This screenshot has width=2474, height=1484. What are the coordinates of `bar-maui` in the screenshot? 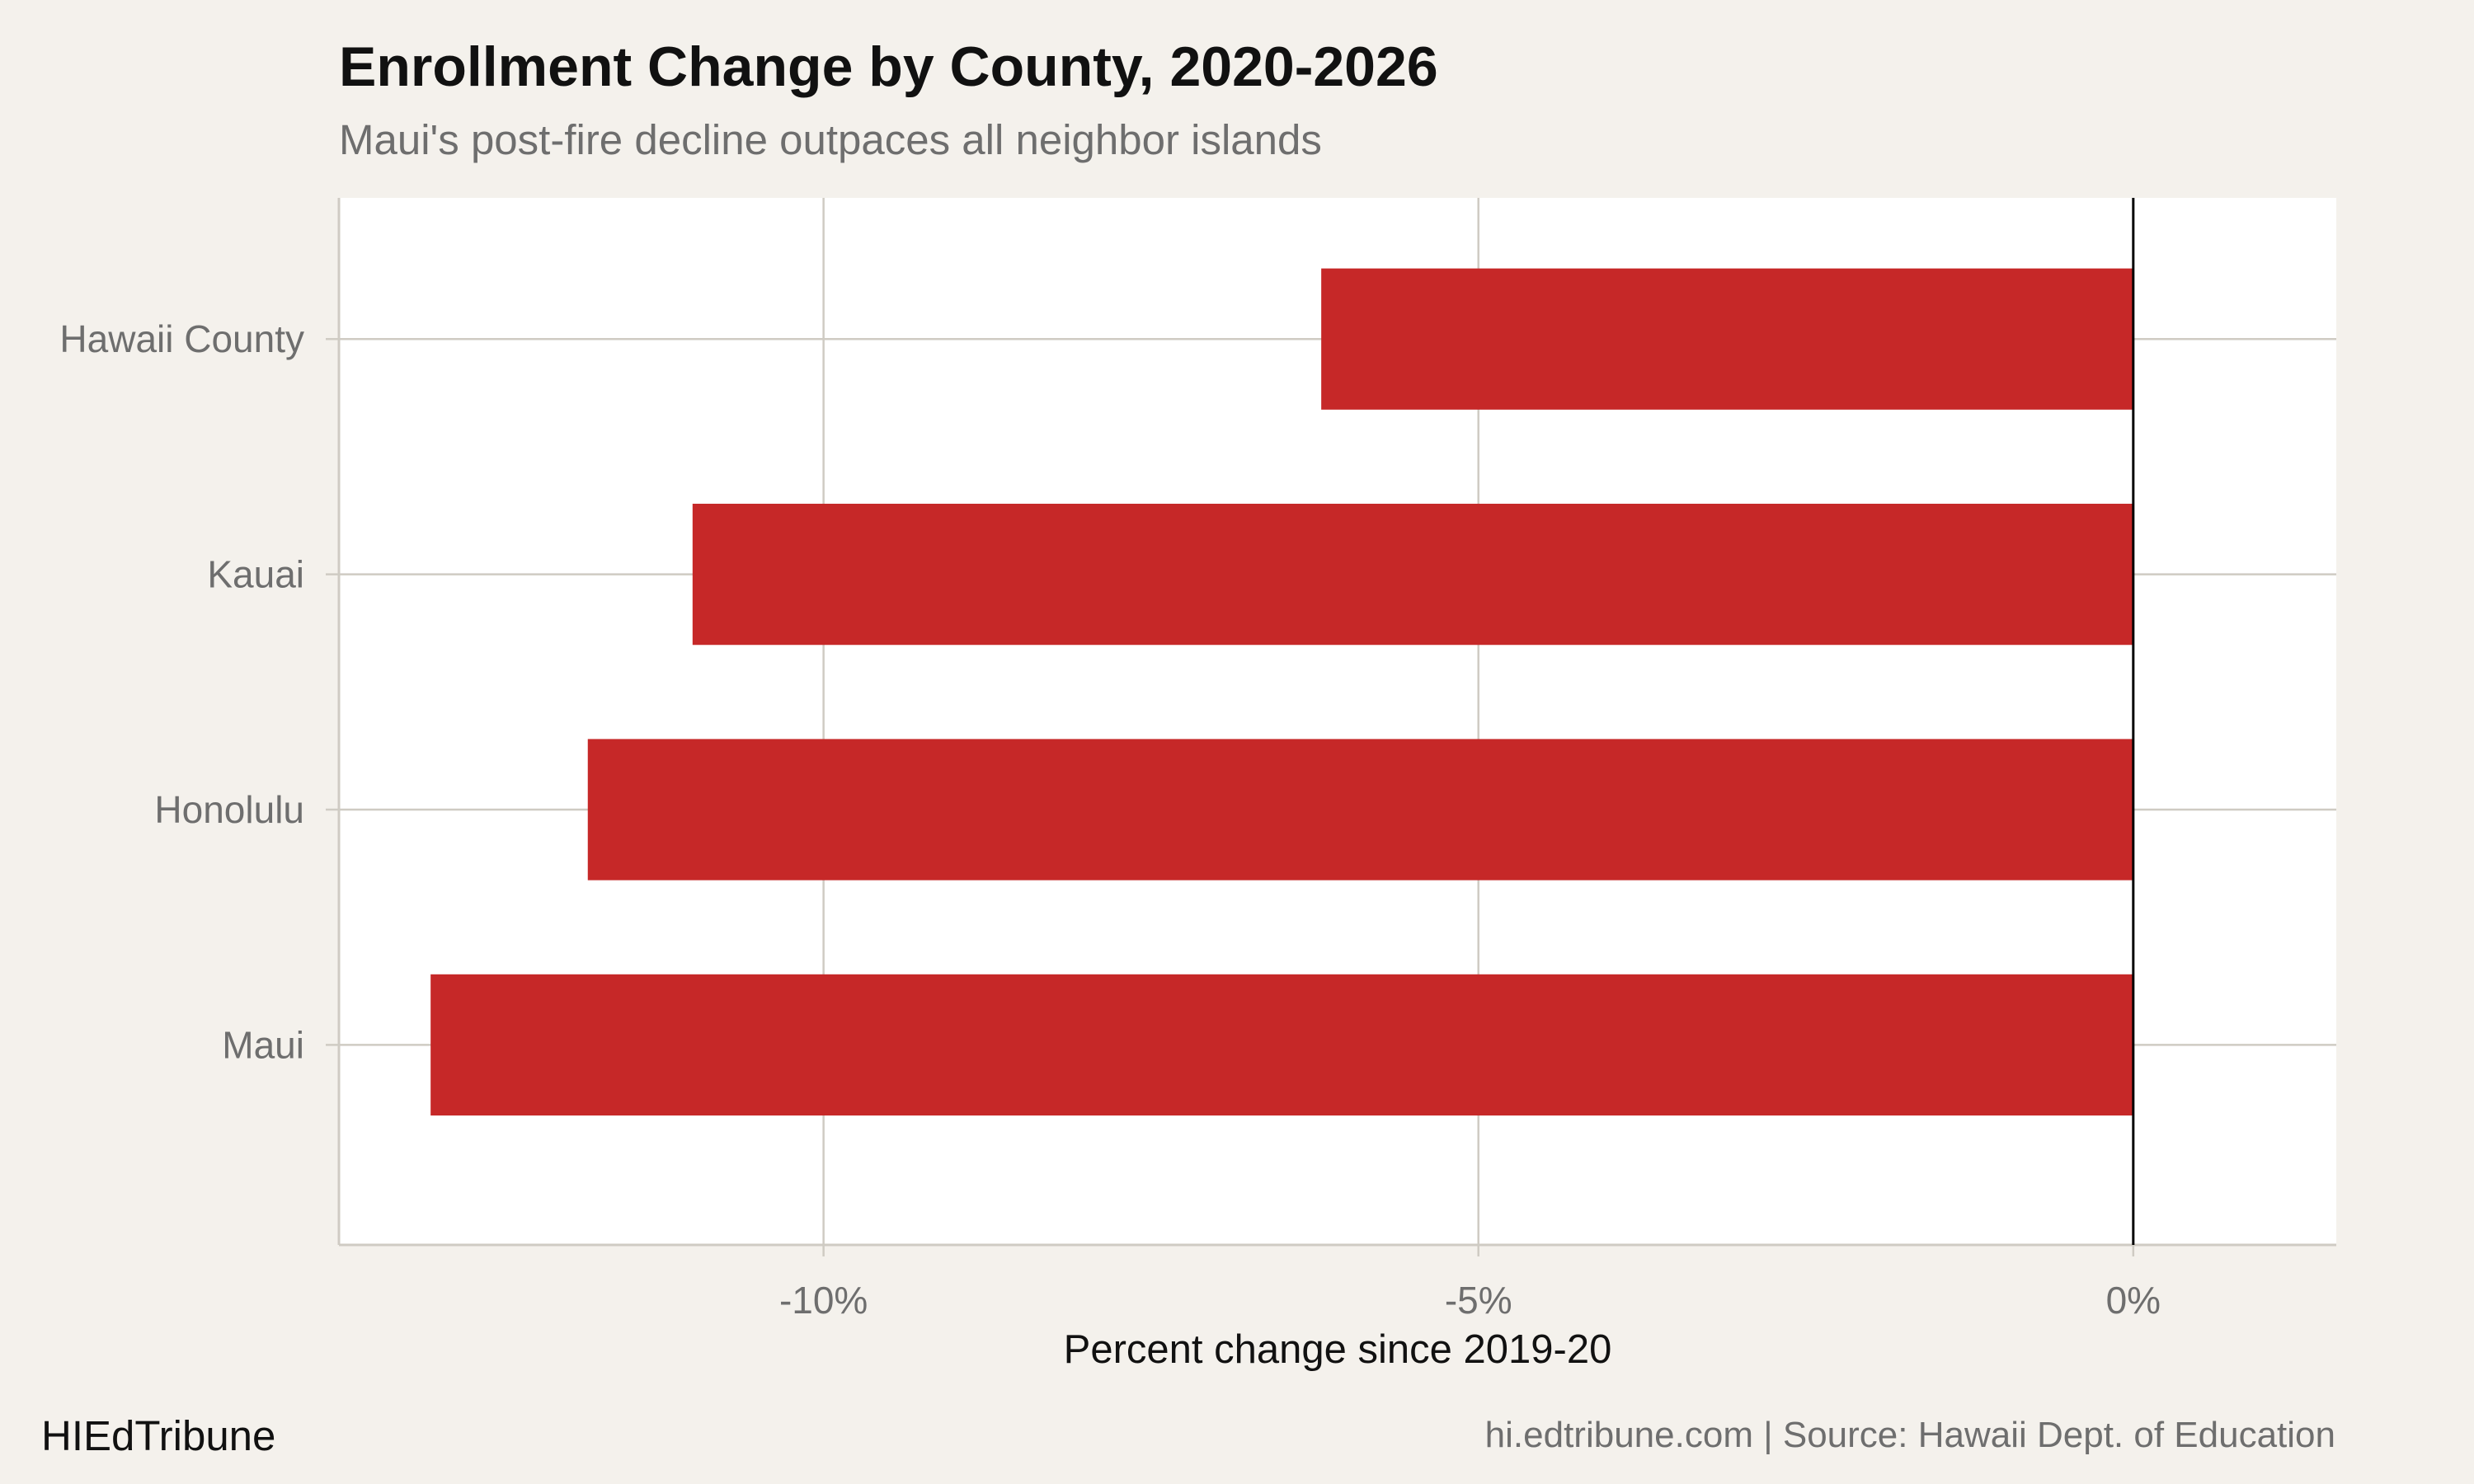 It's located at (1281, 1045).